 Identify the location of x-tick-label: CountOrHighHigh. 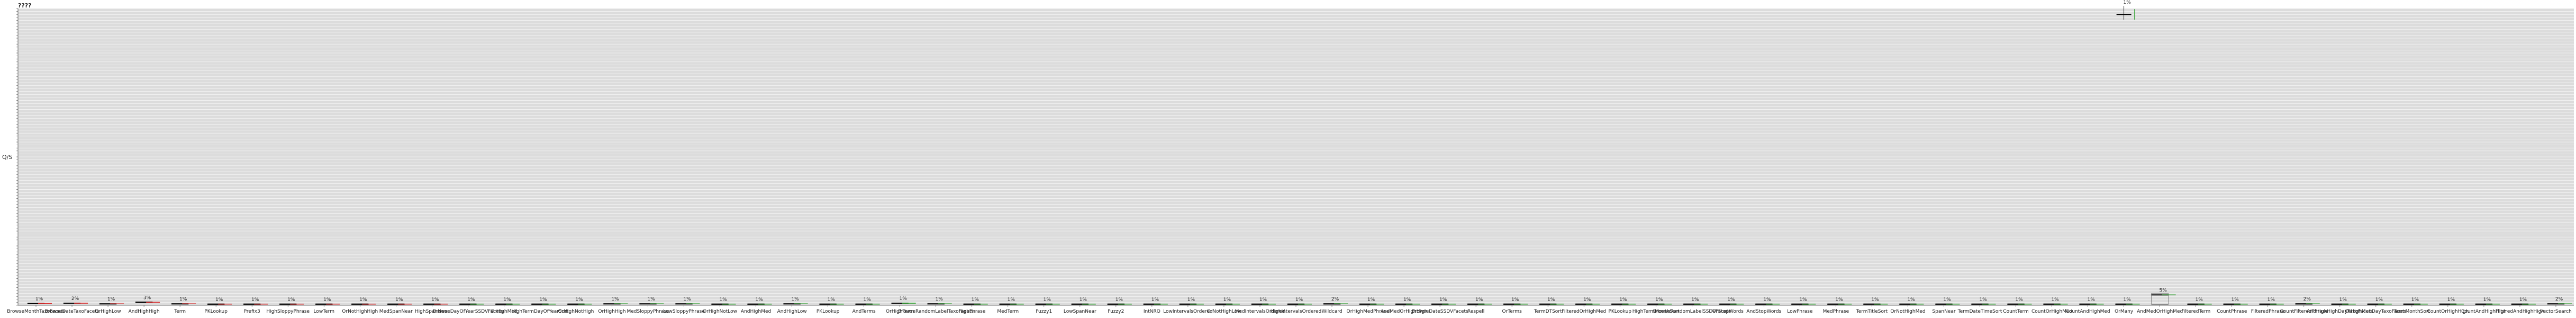
(2448, 311).